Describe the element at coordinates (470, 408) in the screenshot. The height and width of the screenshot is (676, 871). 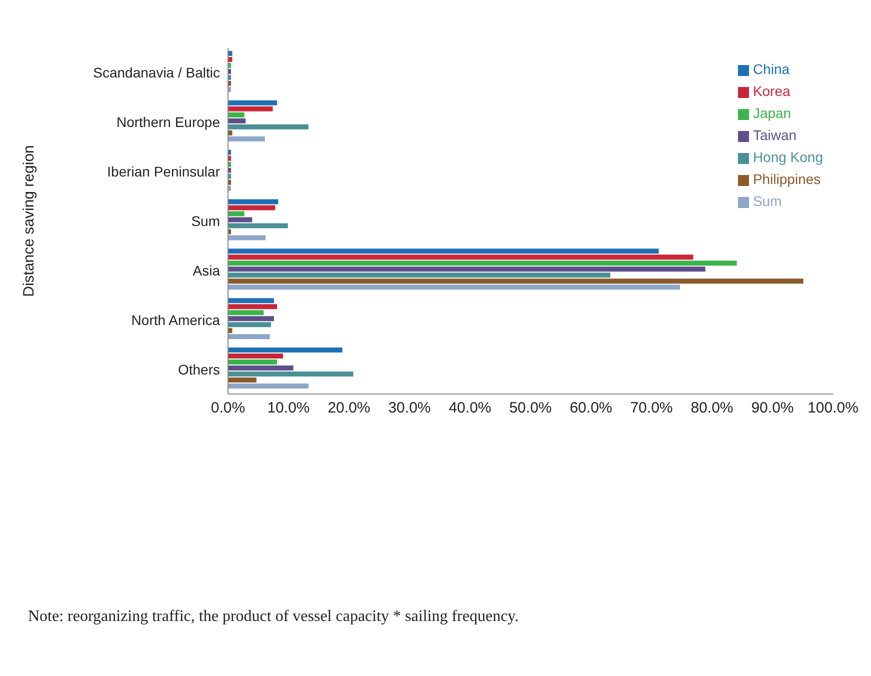
I see `x-tick-label: 40.0%` at that location.